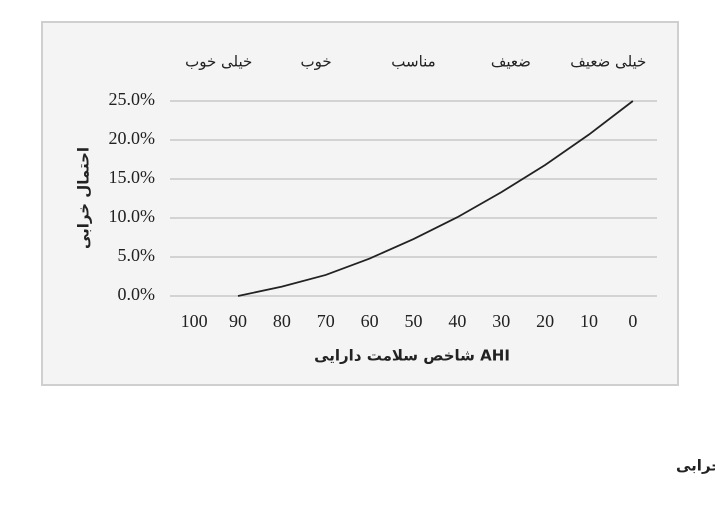  Describe the element at coordinates (218, 62) in the screenshot. I see `zone-label: خیلی خوب` at that location.